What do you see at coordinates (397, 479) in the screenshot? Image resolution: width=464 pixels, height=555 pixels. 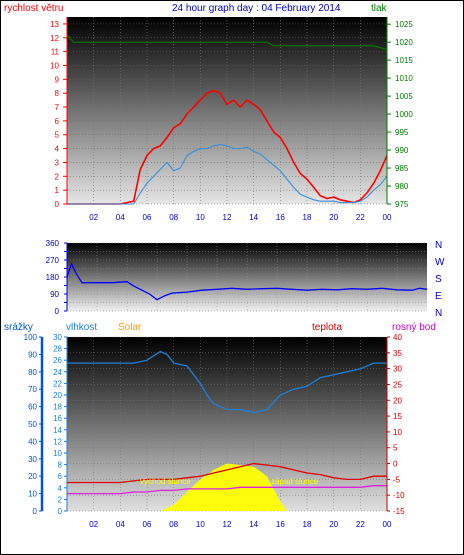 I see `temperature-tick-label: -5` at bounding box center [397, 479].